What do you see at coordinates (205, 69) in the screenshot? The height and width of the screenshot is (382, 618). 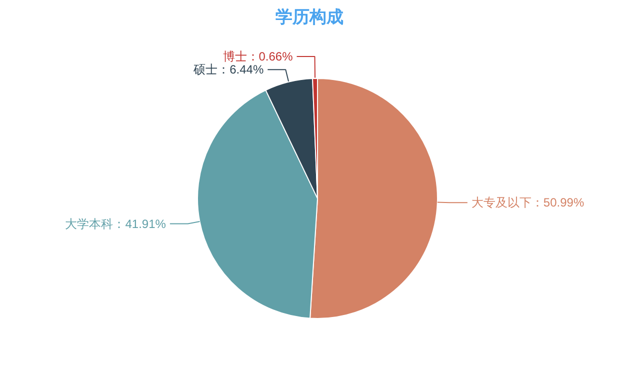 I see `slice-label: 硕士` at bounding box center [205, 69].